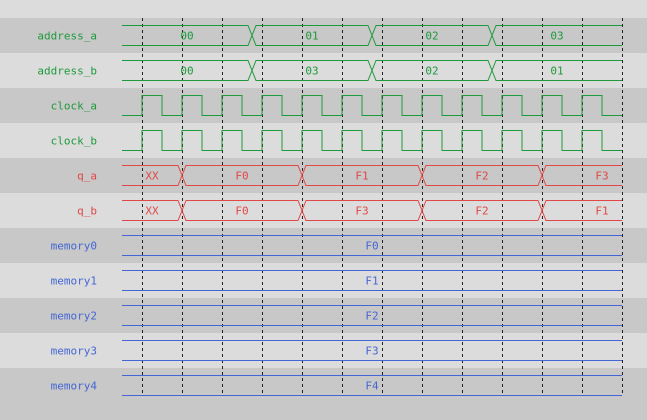 Image resolution: width=647 pixels, height=420 pixels. I want to click on signal-label: memory4, so click(74, 386).